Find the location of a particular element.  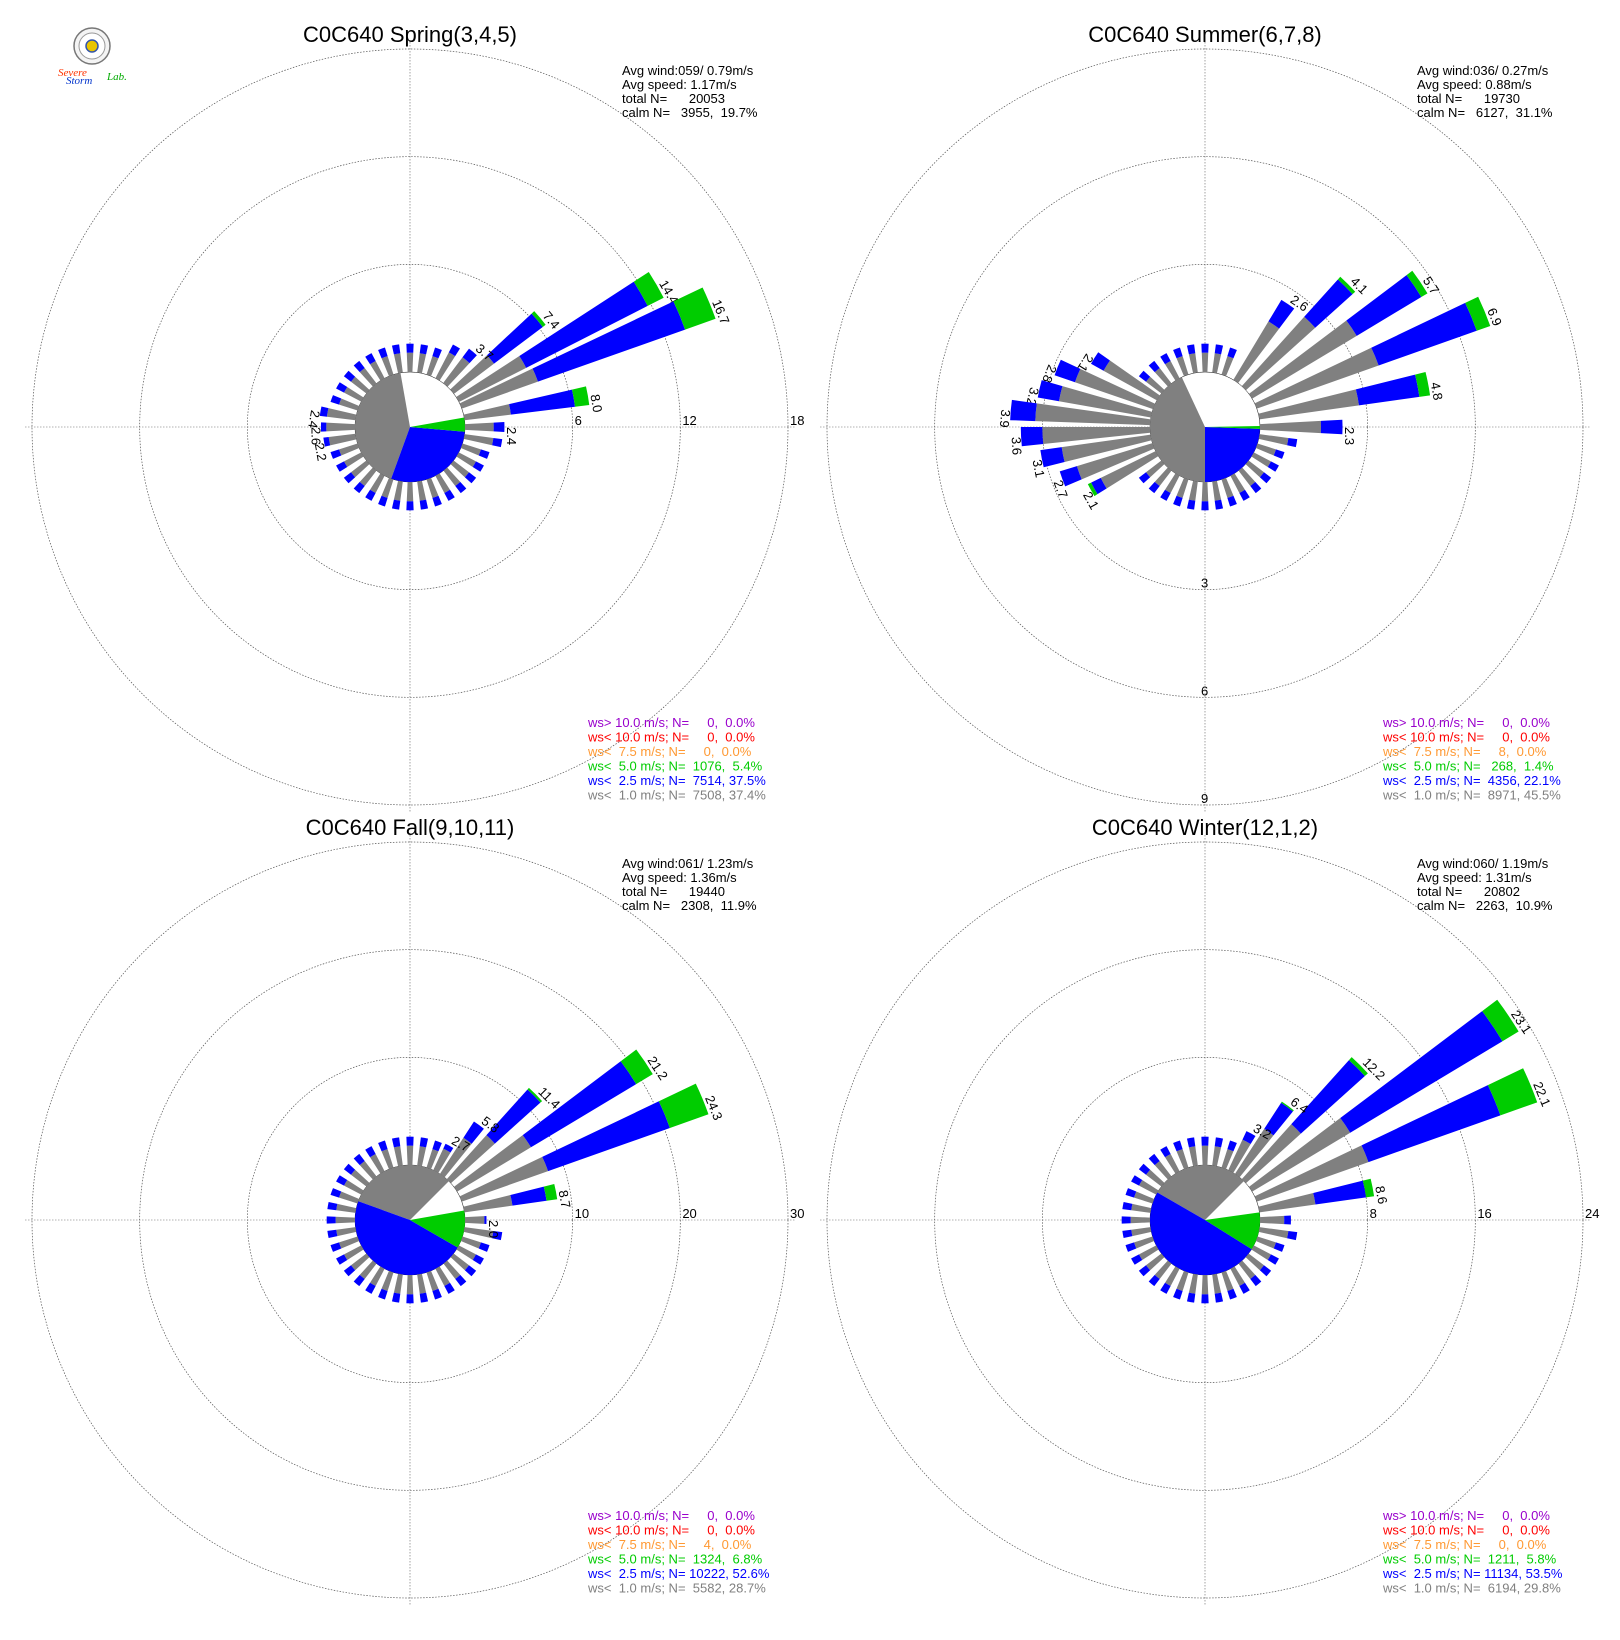

stats-line: Avg wind:060/ 1.19m/s is located at coordinates (1483, 863).